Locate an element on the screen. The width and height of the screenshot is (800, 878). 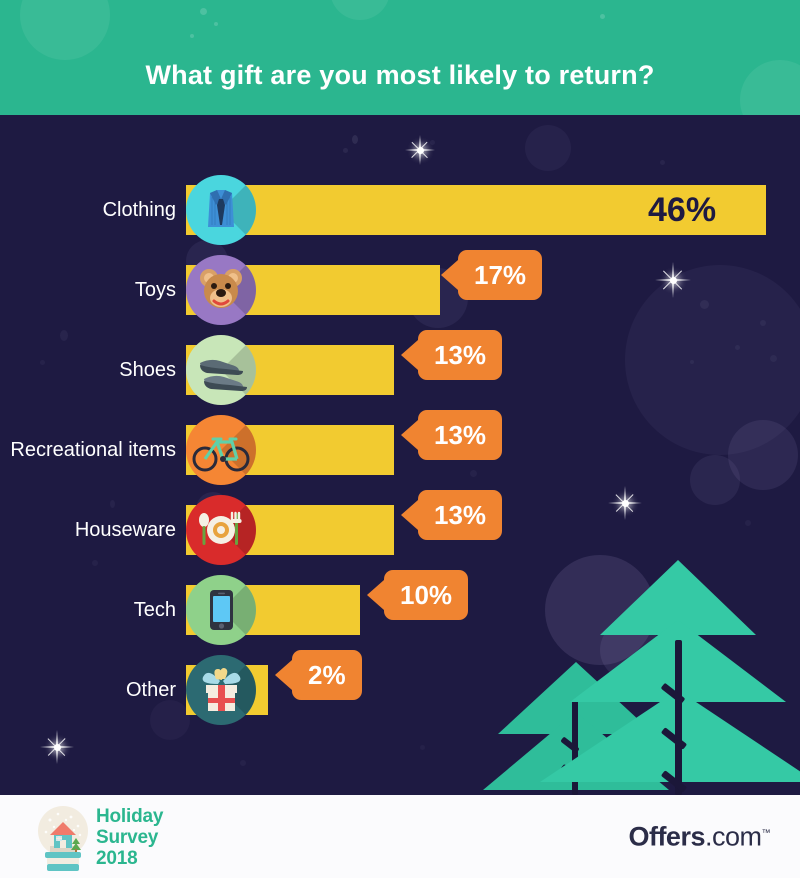
table-row: Toys 17% is located at coordinates (400, 290).